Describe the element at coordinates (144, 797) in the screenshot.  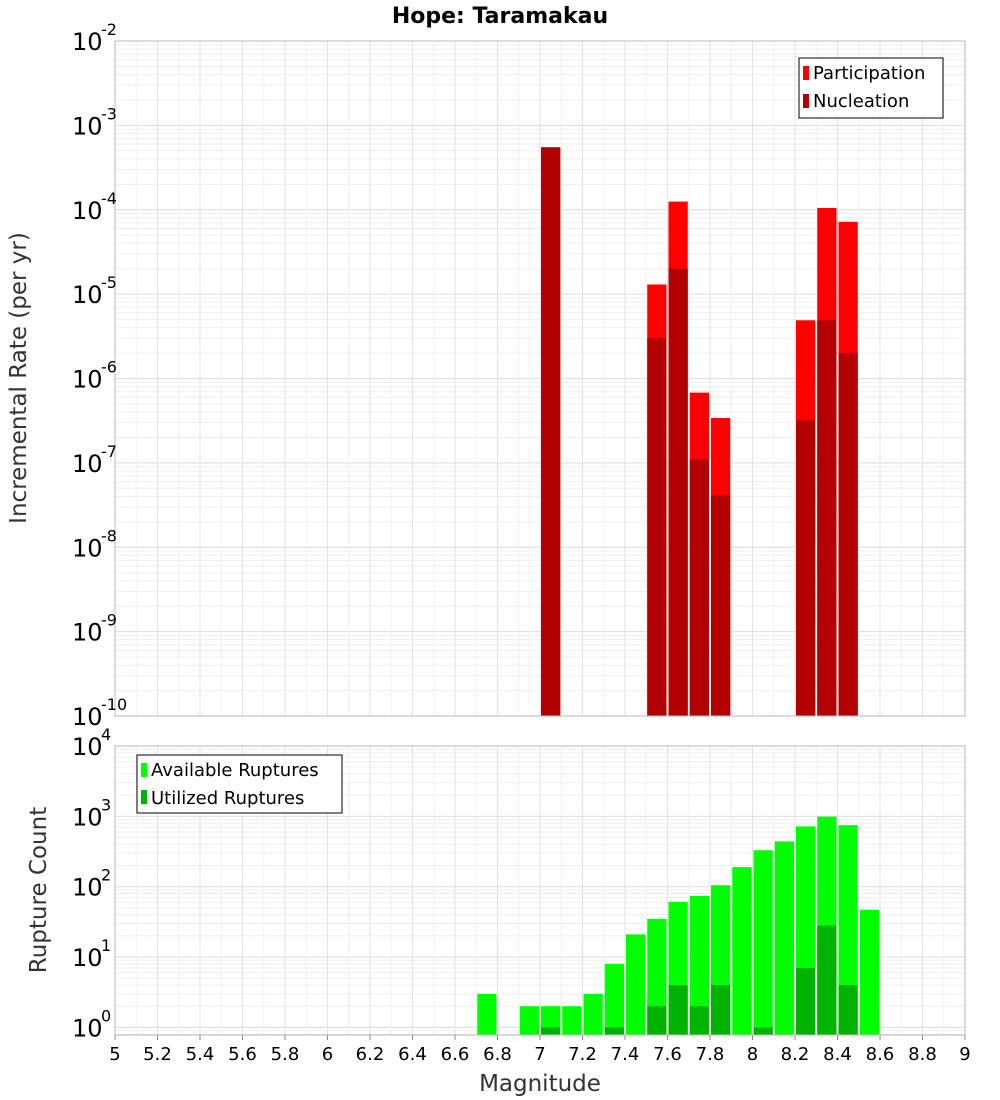
I see `legend-swatch-utilized` at that location.